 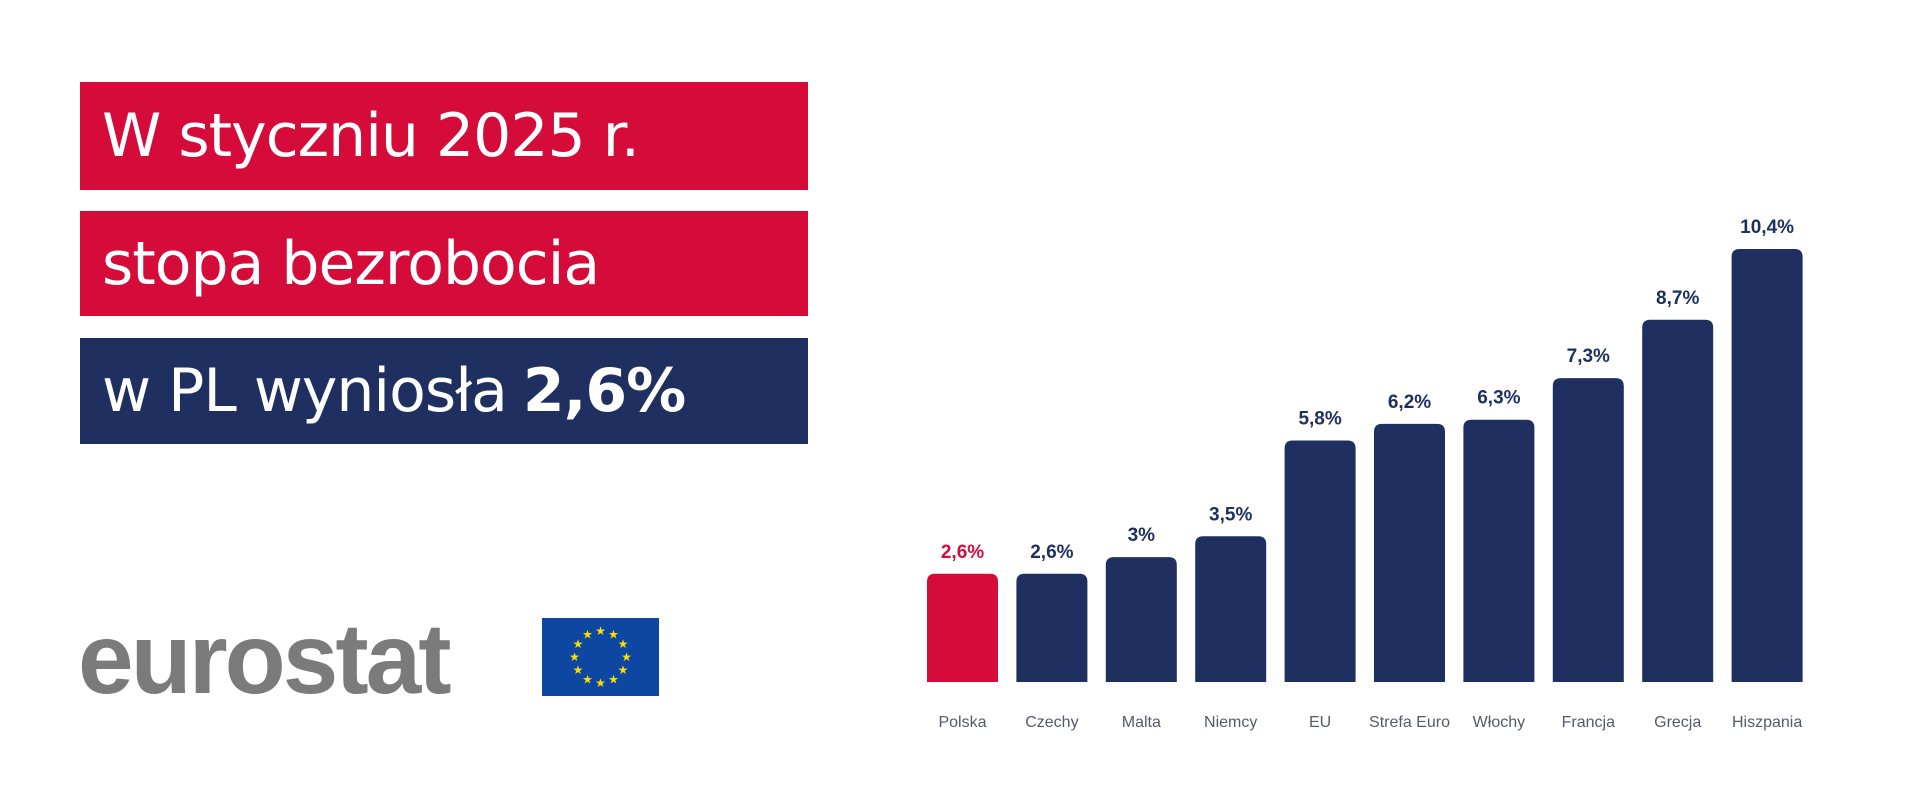 What do you see at coordinates (1409, 722) in the screenshot?
I see `category-label: Strefa Euro` at bounding box center [1409, 722].